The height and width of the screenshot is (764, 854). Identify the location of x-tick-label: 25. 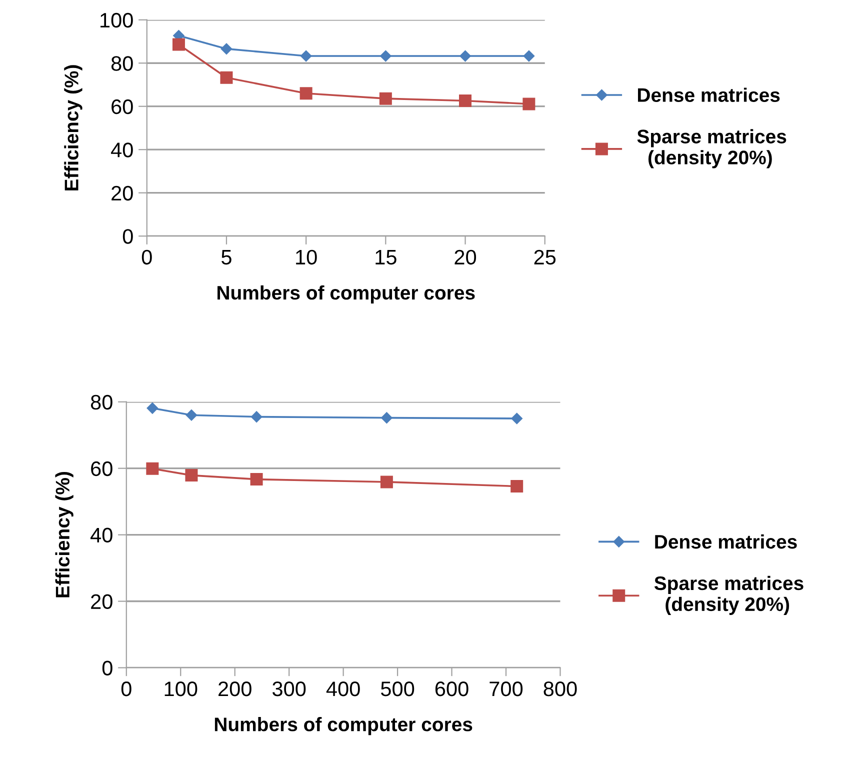
(545, 257).